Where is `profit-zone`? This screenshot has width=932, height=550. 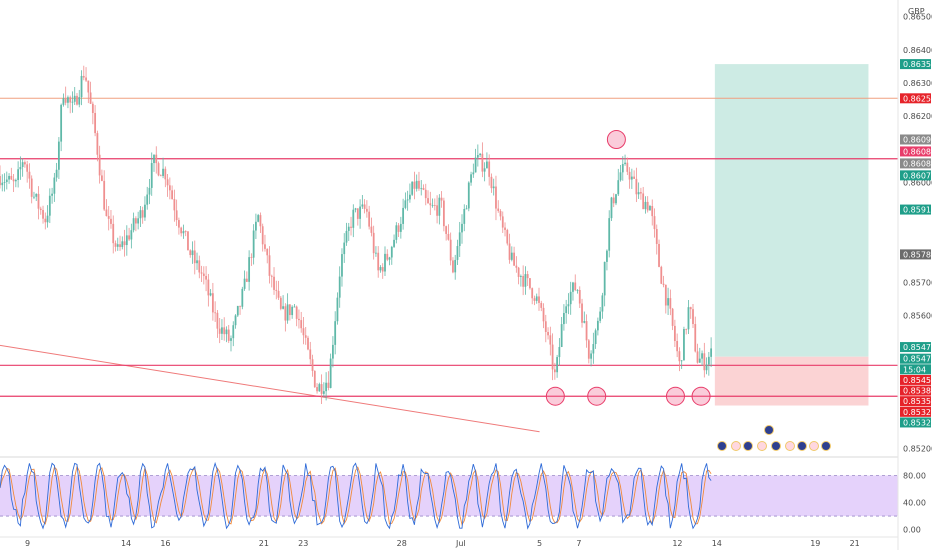 profit-zone is located at coordinates (791, 210).